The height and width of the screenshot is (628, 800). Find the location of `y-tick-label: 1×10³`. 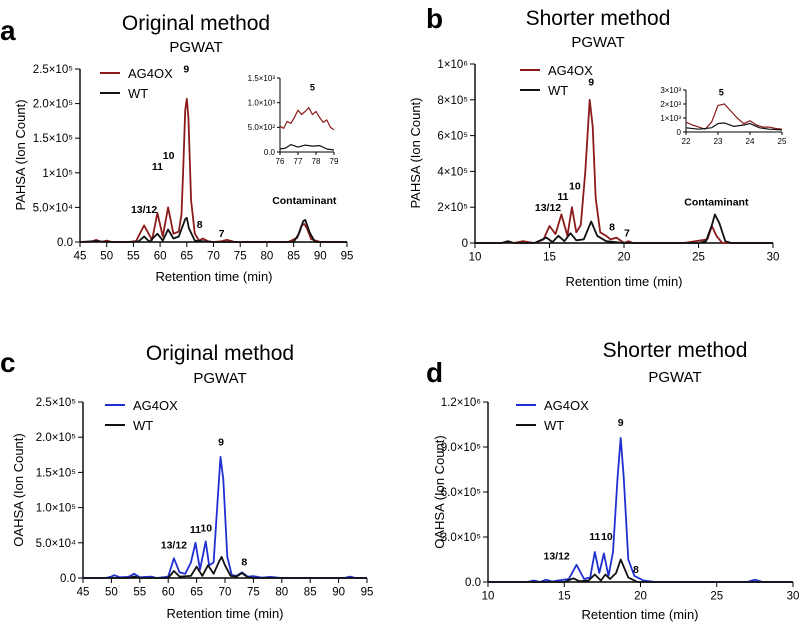

y-tick-label: 1×10³ is located at coordinates (670, 118).